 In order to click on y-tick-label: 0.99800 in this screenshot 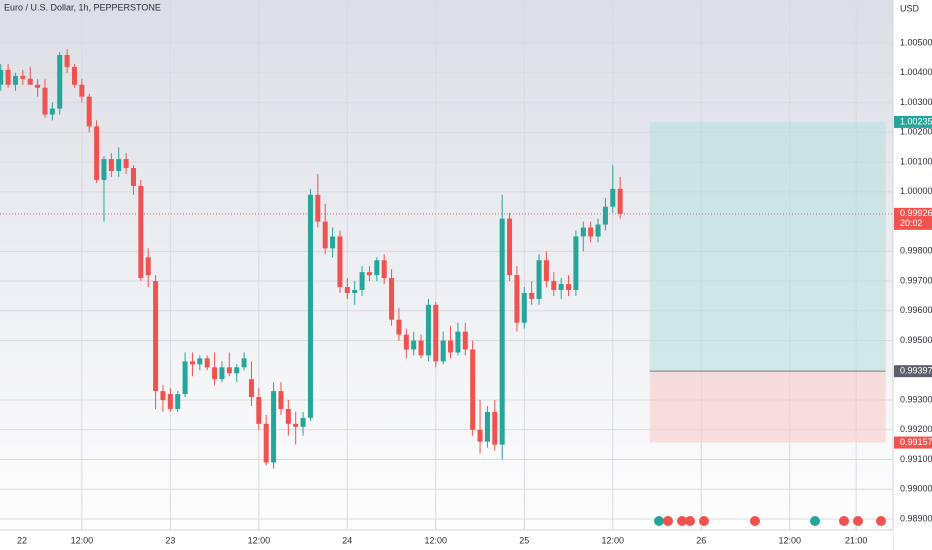, I will do `click(916, 251)`.